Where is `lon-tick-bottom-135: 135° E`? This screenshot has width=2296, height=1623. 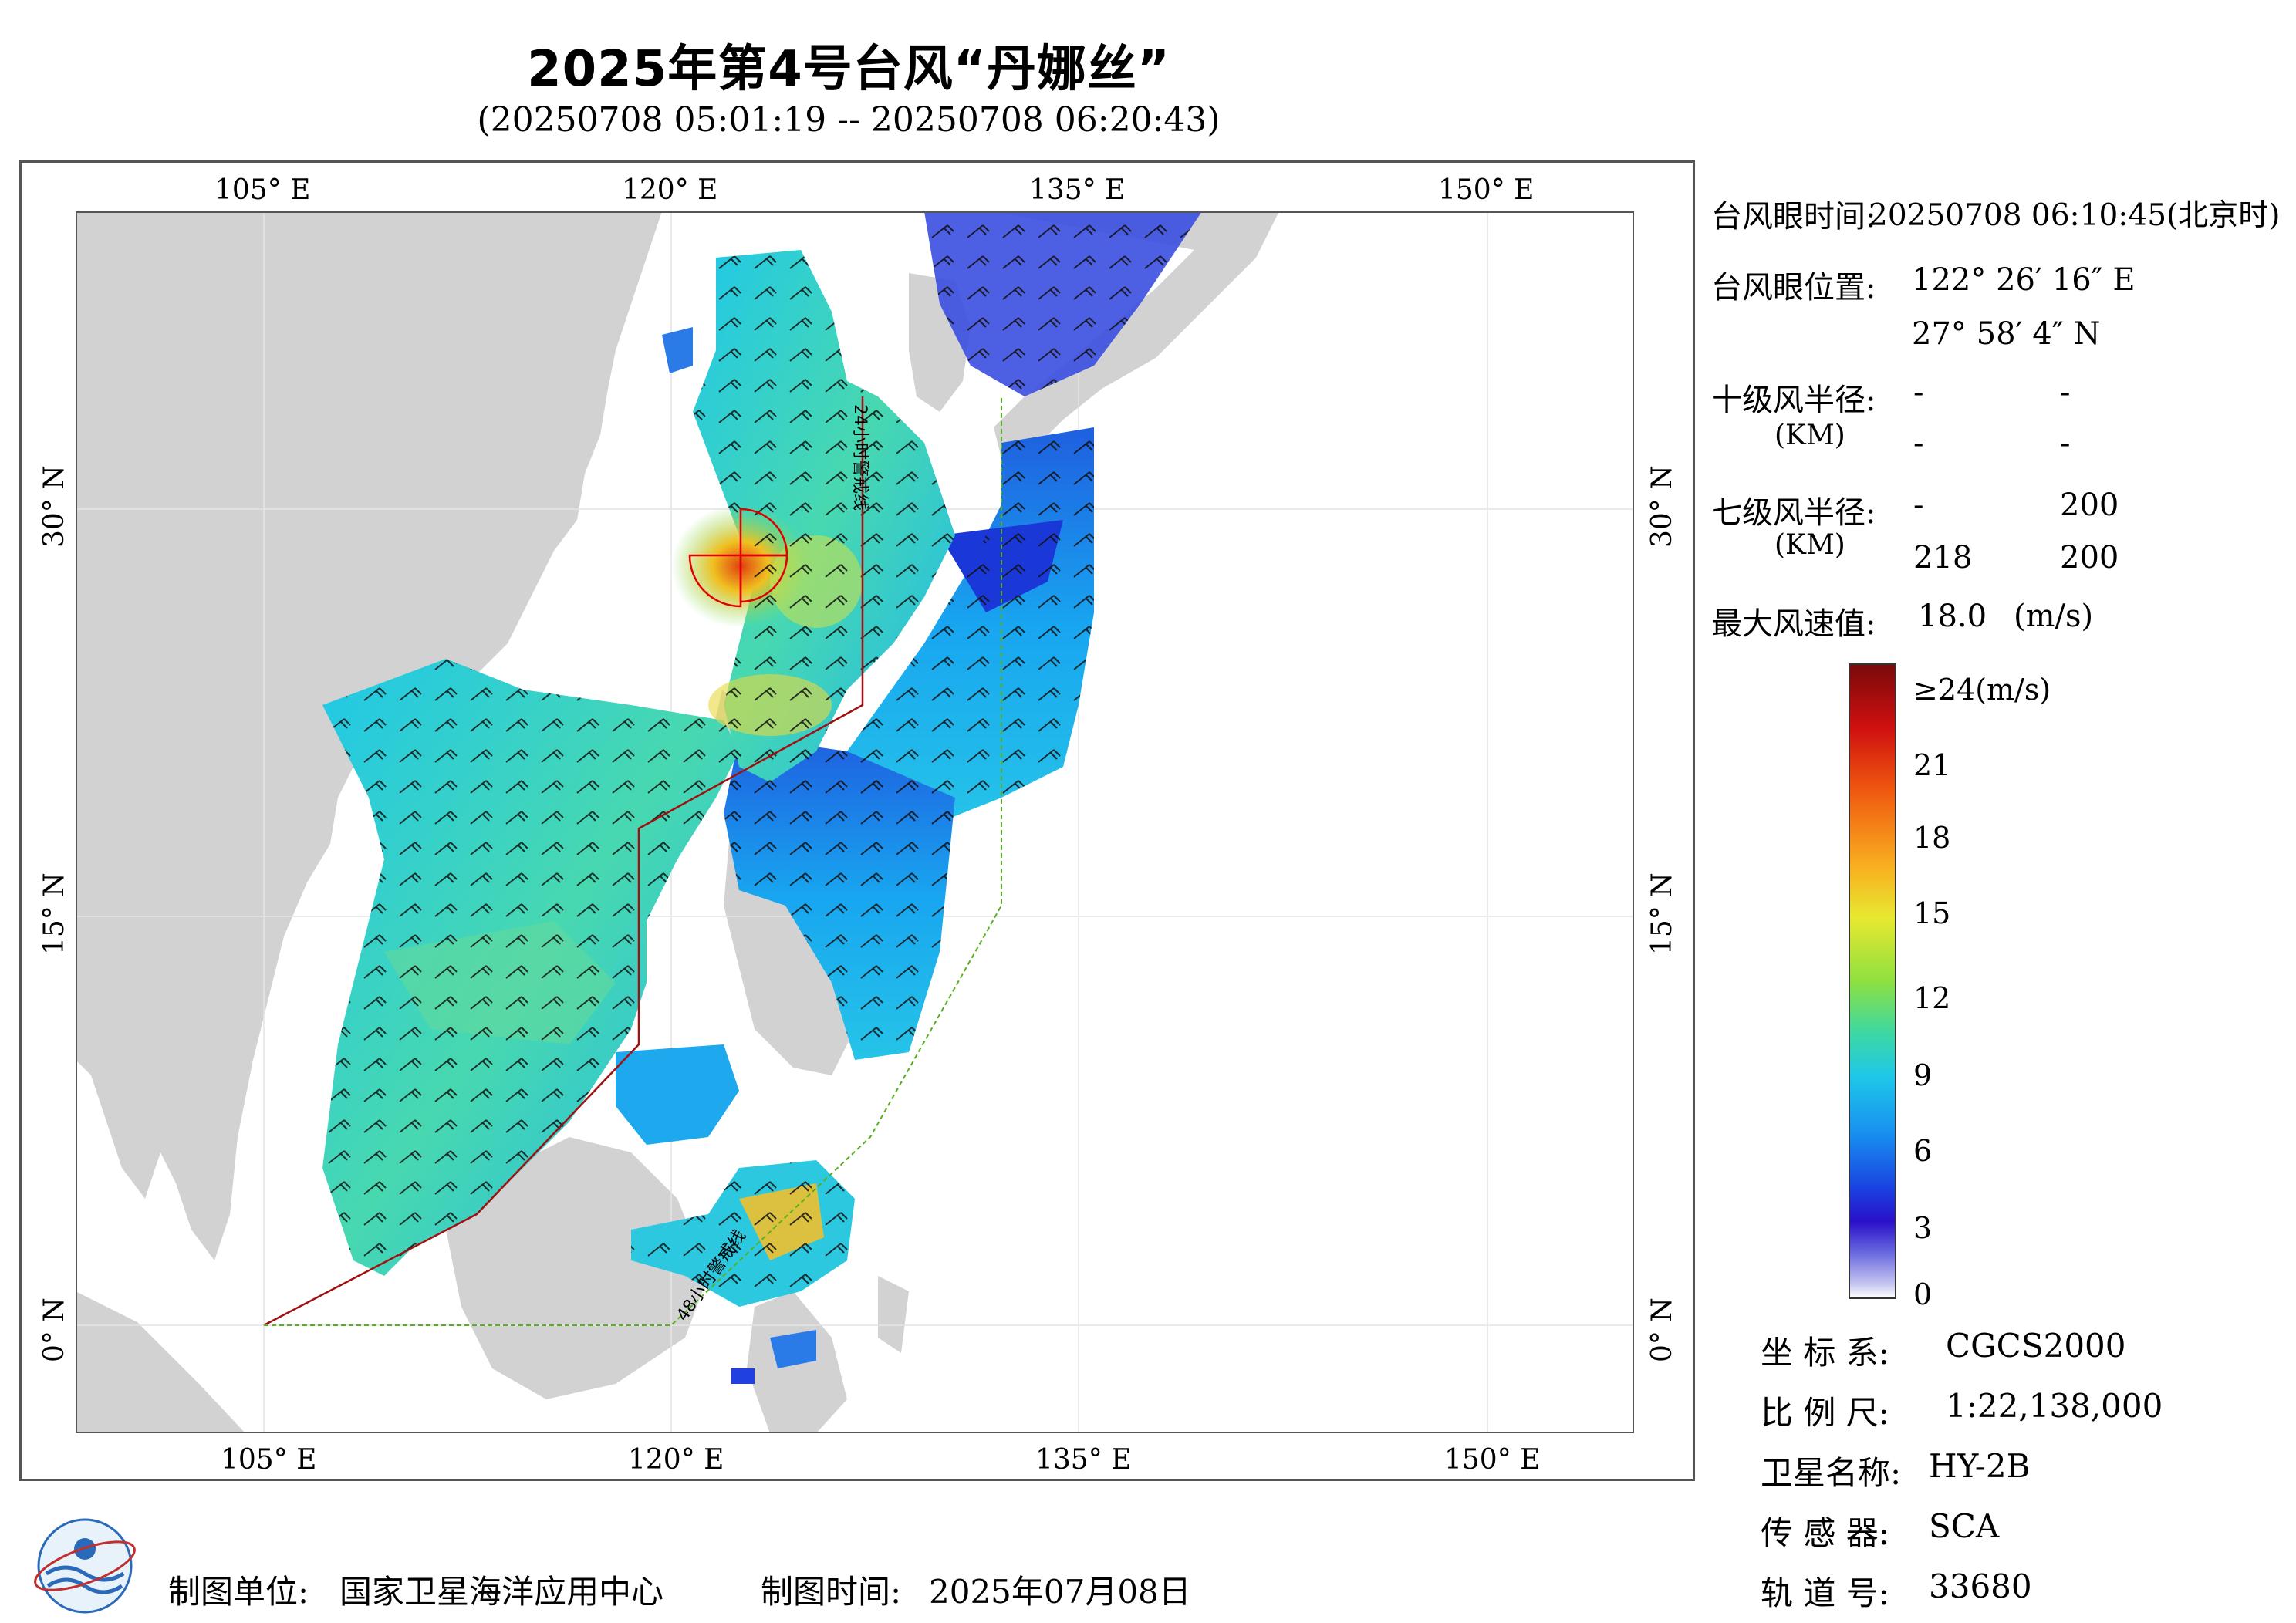
lon-tick-bottom-135: 135° E is located at coordinates (1083, 1460).